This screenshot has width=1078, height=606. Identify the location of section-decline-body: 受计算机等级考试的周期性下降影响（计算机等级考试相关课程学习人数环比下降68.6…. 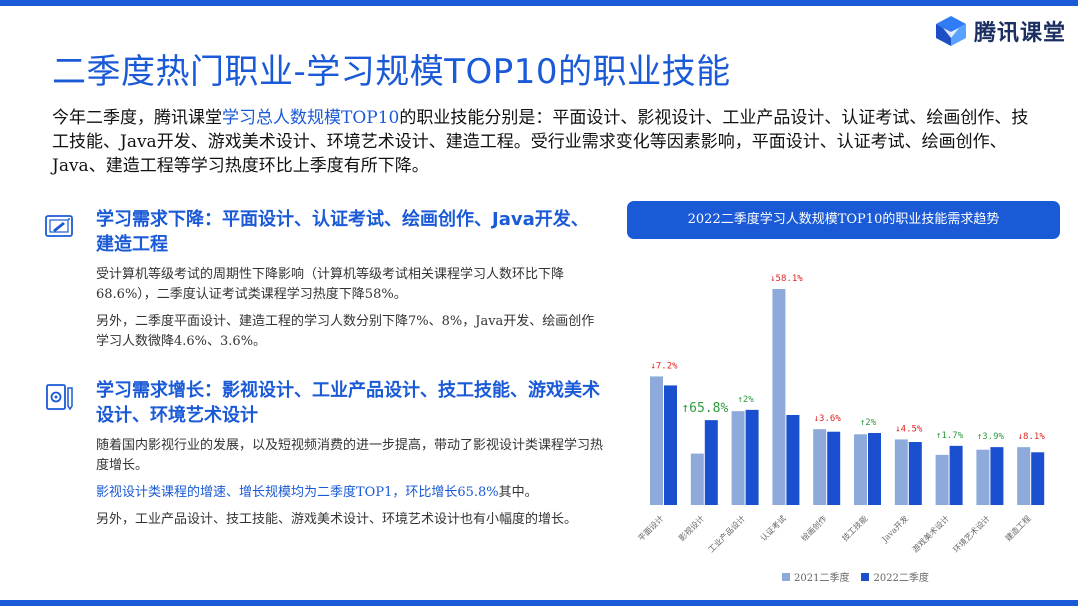
(350, 308).